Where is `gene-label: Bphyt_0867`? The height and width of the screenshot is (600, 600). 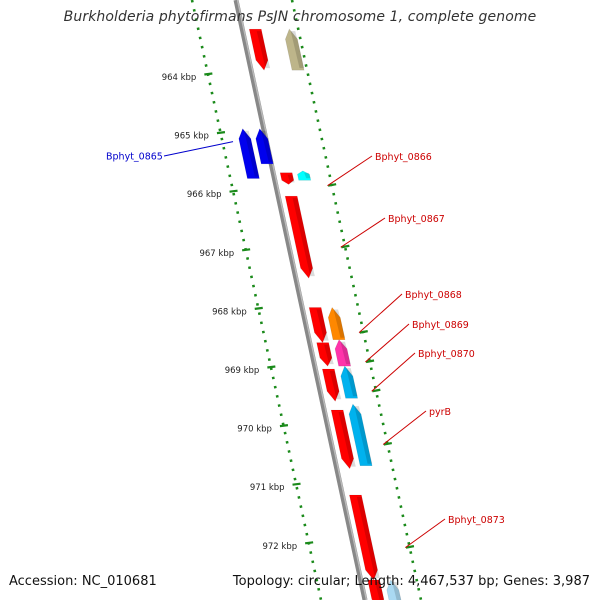 gene-label: Bphyt_0867 is located at coordinates (416, 219).